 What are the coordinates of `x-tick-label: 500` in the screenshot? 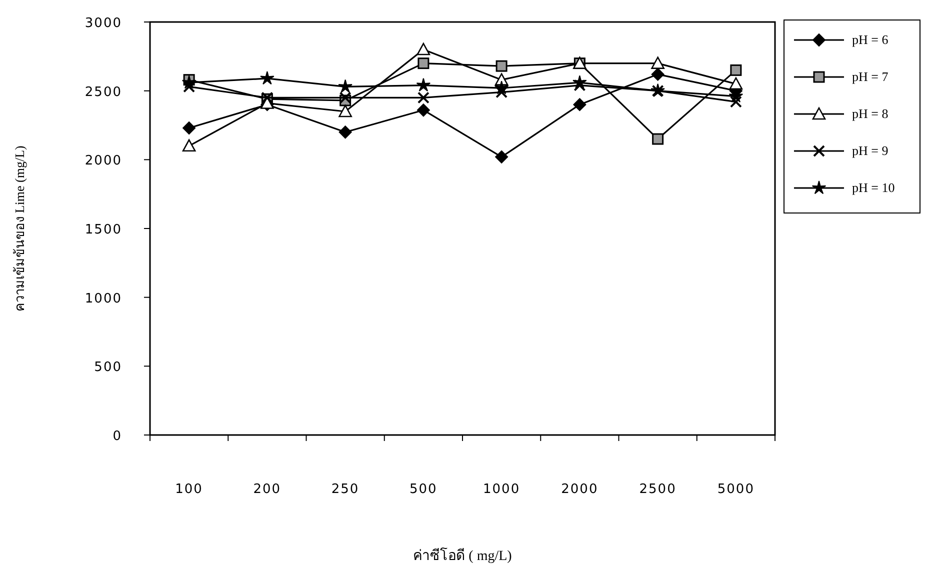 It's located at (424, 489).